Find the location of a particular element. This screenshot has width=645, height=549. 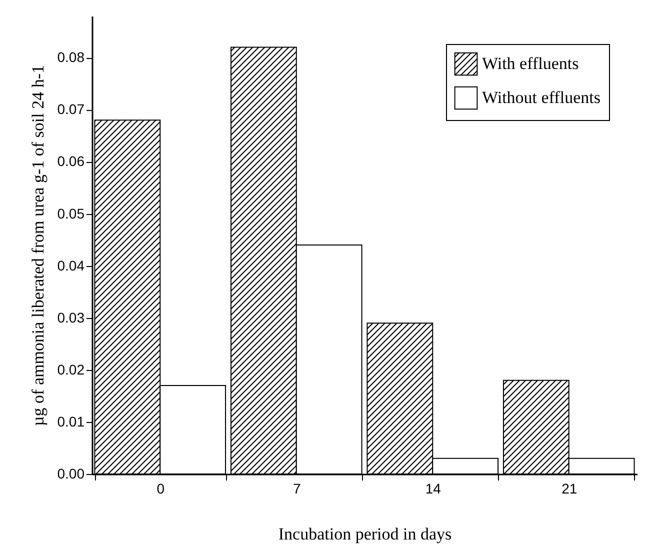

x-tick-label: 0 is located at coordinates (160, 488).